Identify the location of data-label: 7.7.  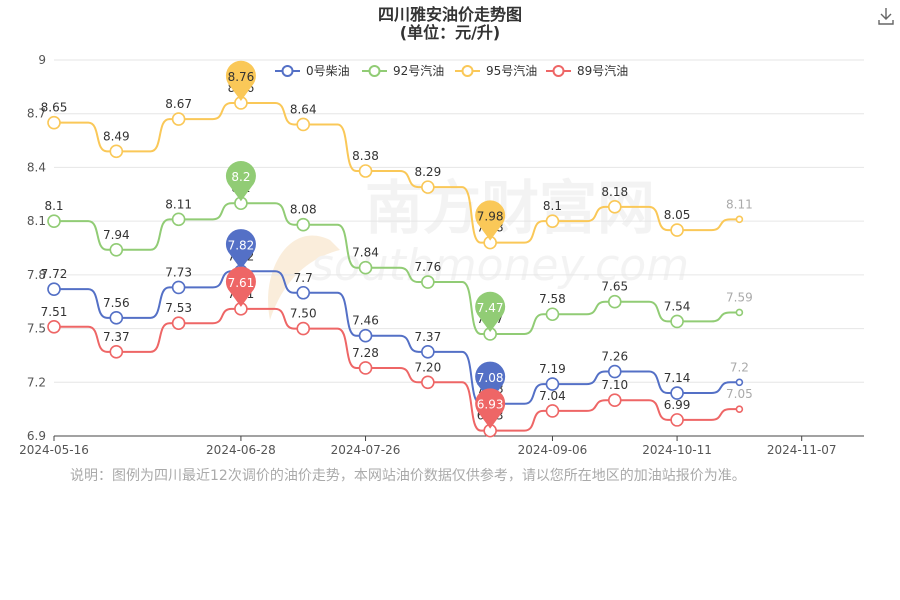
(303, 278).